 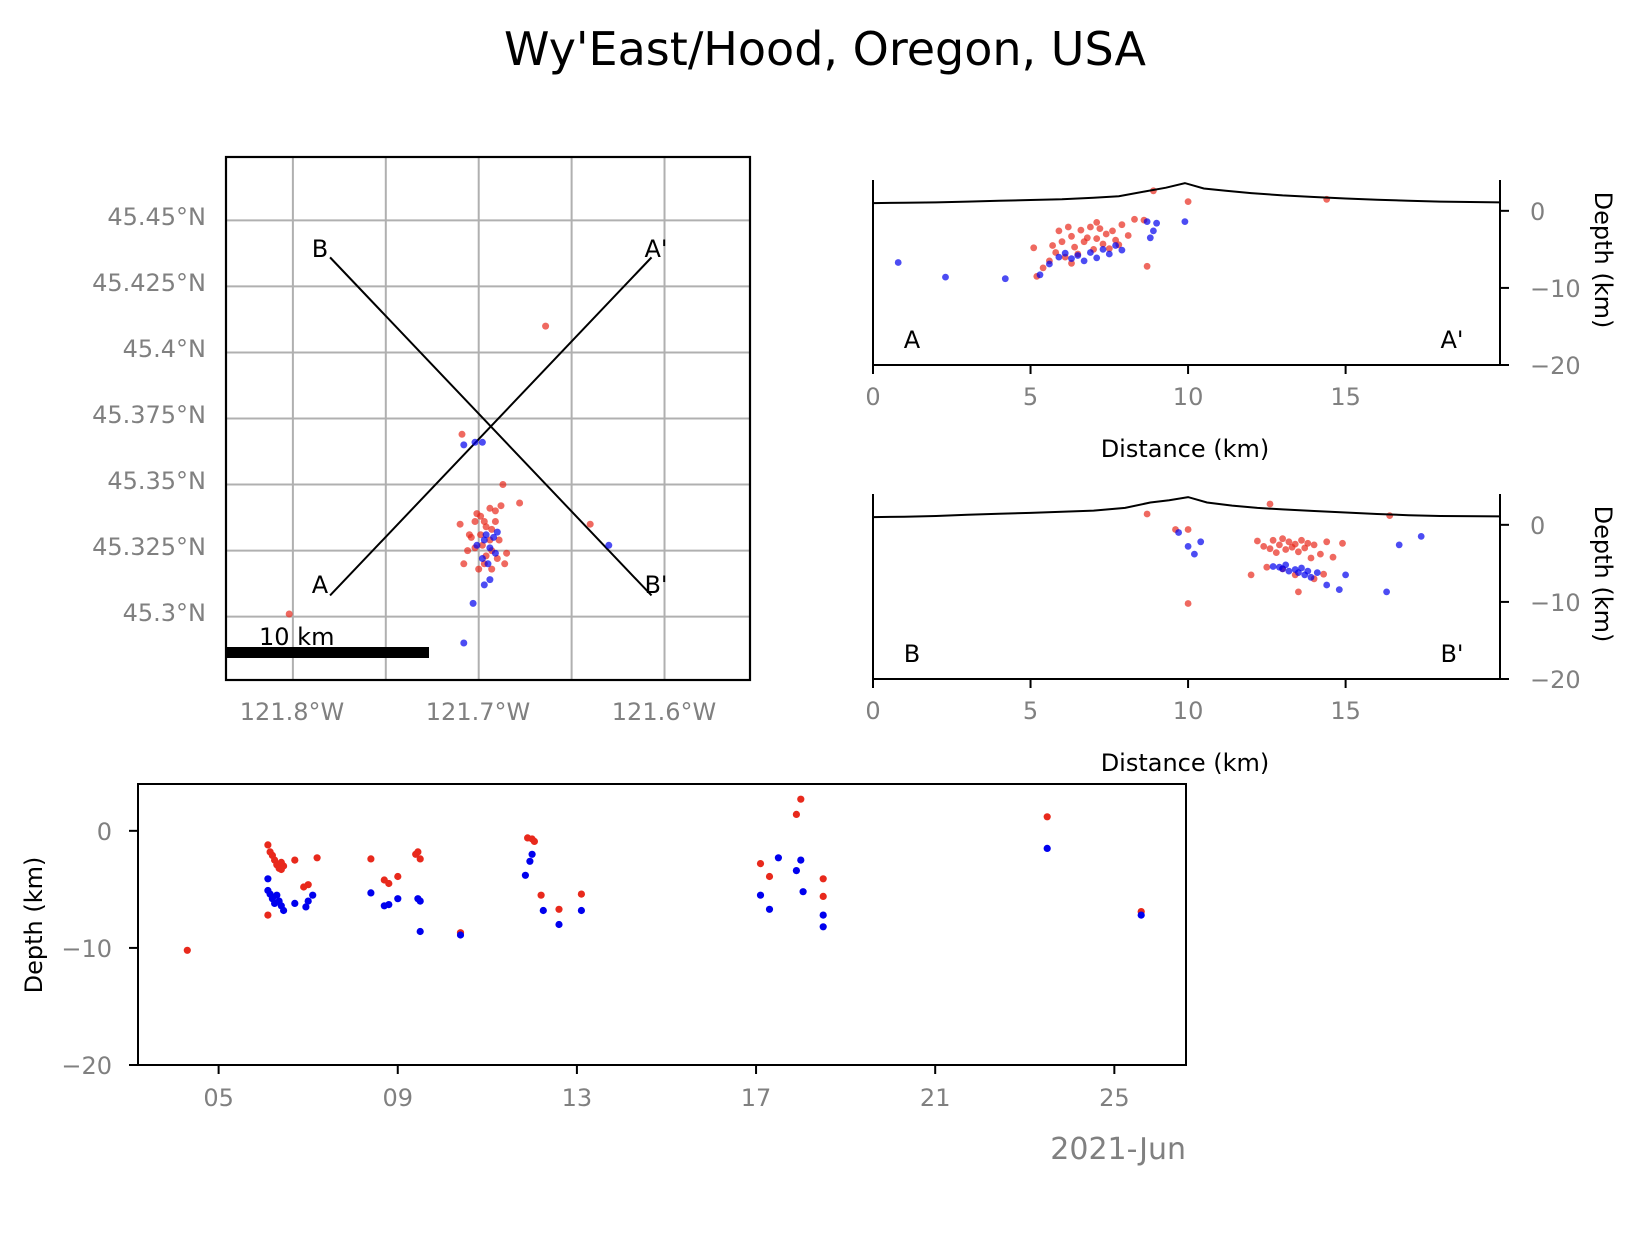 I want to click on map-profile-lines, so click(x=491, y=426).